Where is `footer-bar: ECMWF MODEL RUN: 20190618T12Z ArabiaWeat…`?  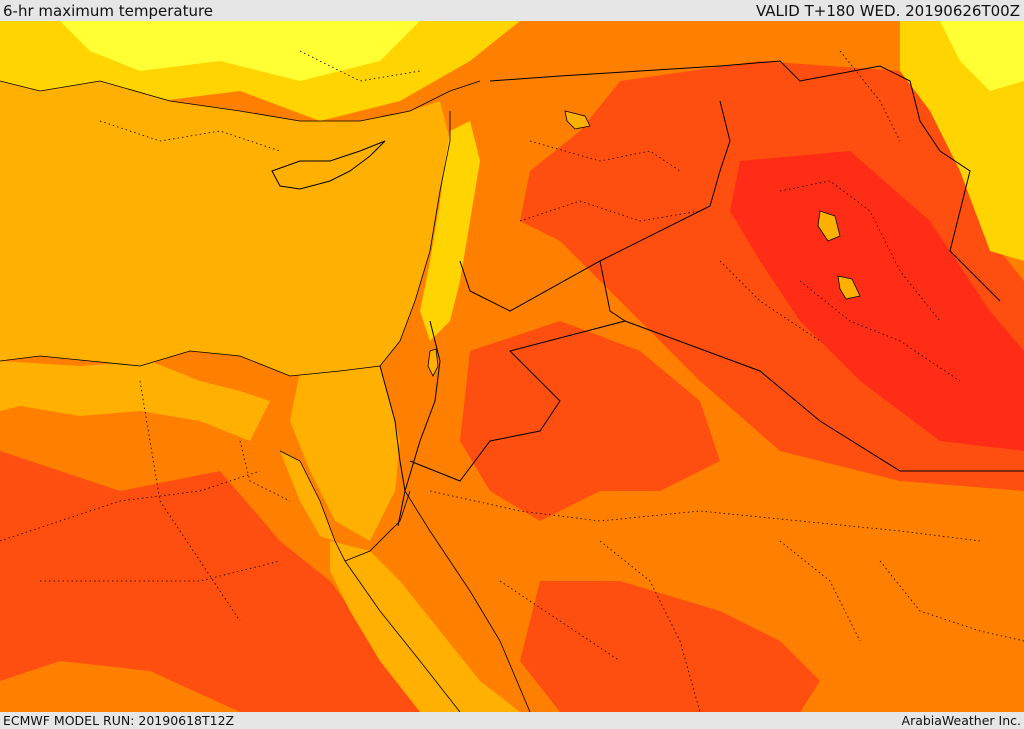
footer-bar: ECMWF MODEL RUN: 20190618T12Z ArabiaWeat… is located at coordinates (512, 720).